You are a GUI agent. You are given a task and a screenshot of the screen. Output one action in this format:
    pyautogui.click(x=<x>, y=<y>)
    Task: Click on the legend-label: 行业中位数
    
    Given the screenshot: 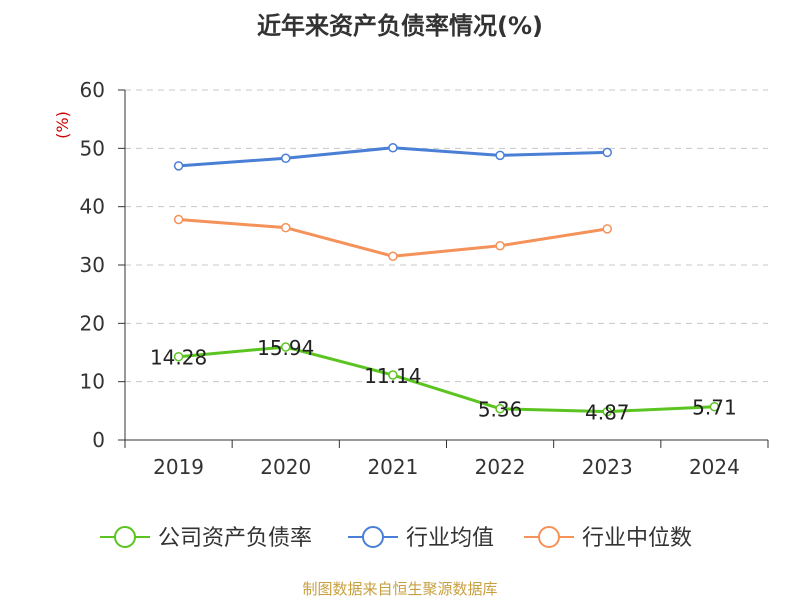 What is the action you would take?
    pyautogui.click(x=637, y=538)
    